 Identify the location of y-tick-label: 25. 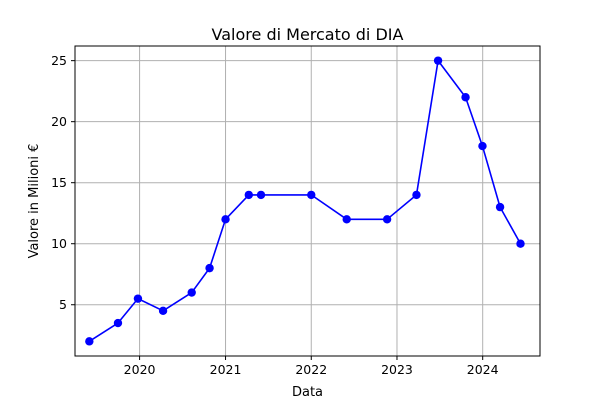
(59, 60).